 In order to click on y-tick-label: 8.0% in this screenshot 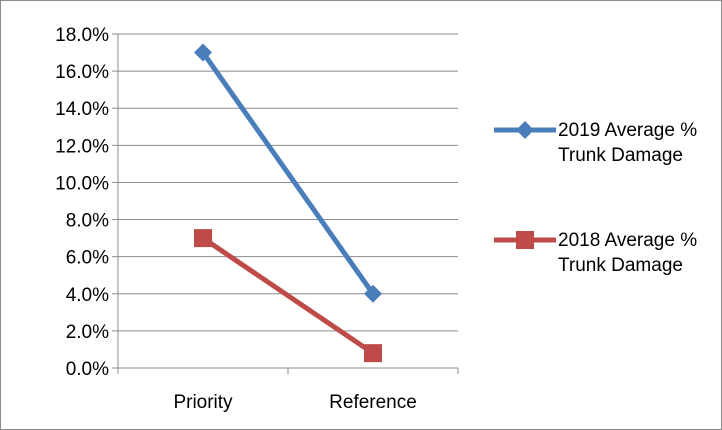, I will do `click(87, 221)`.